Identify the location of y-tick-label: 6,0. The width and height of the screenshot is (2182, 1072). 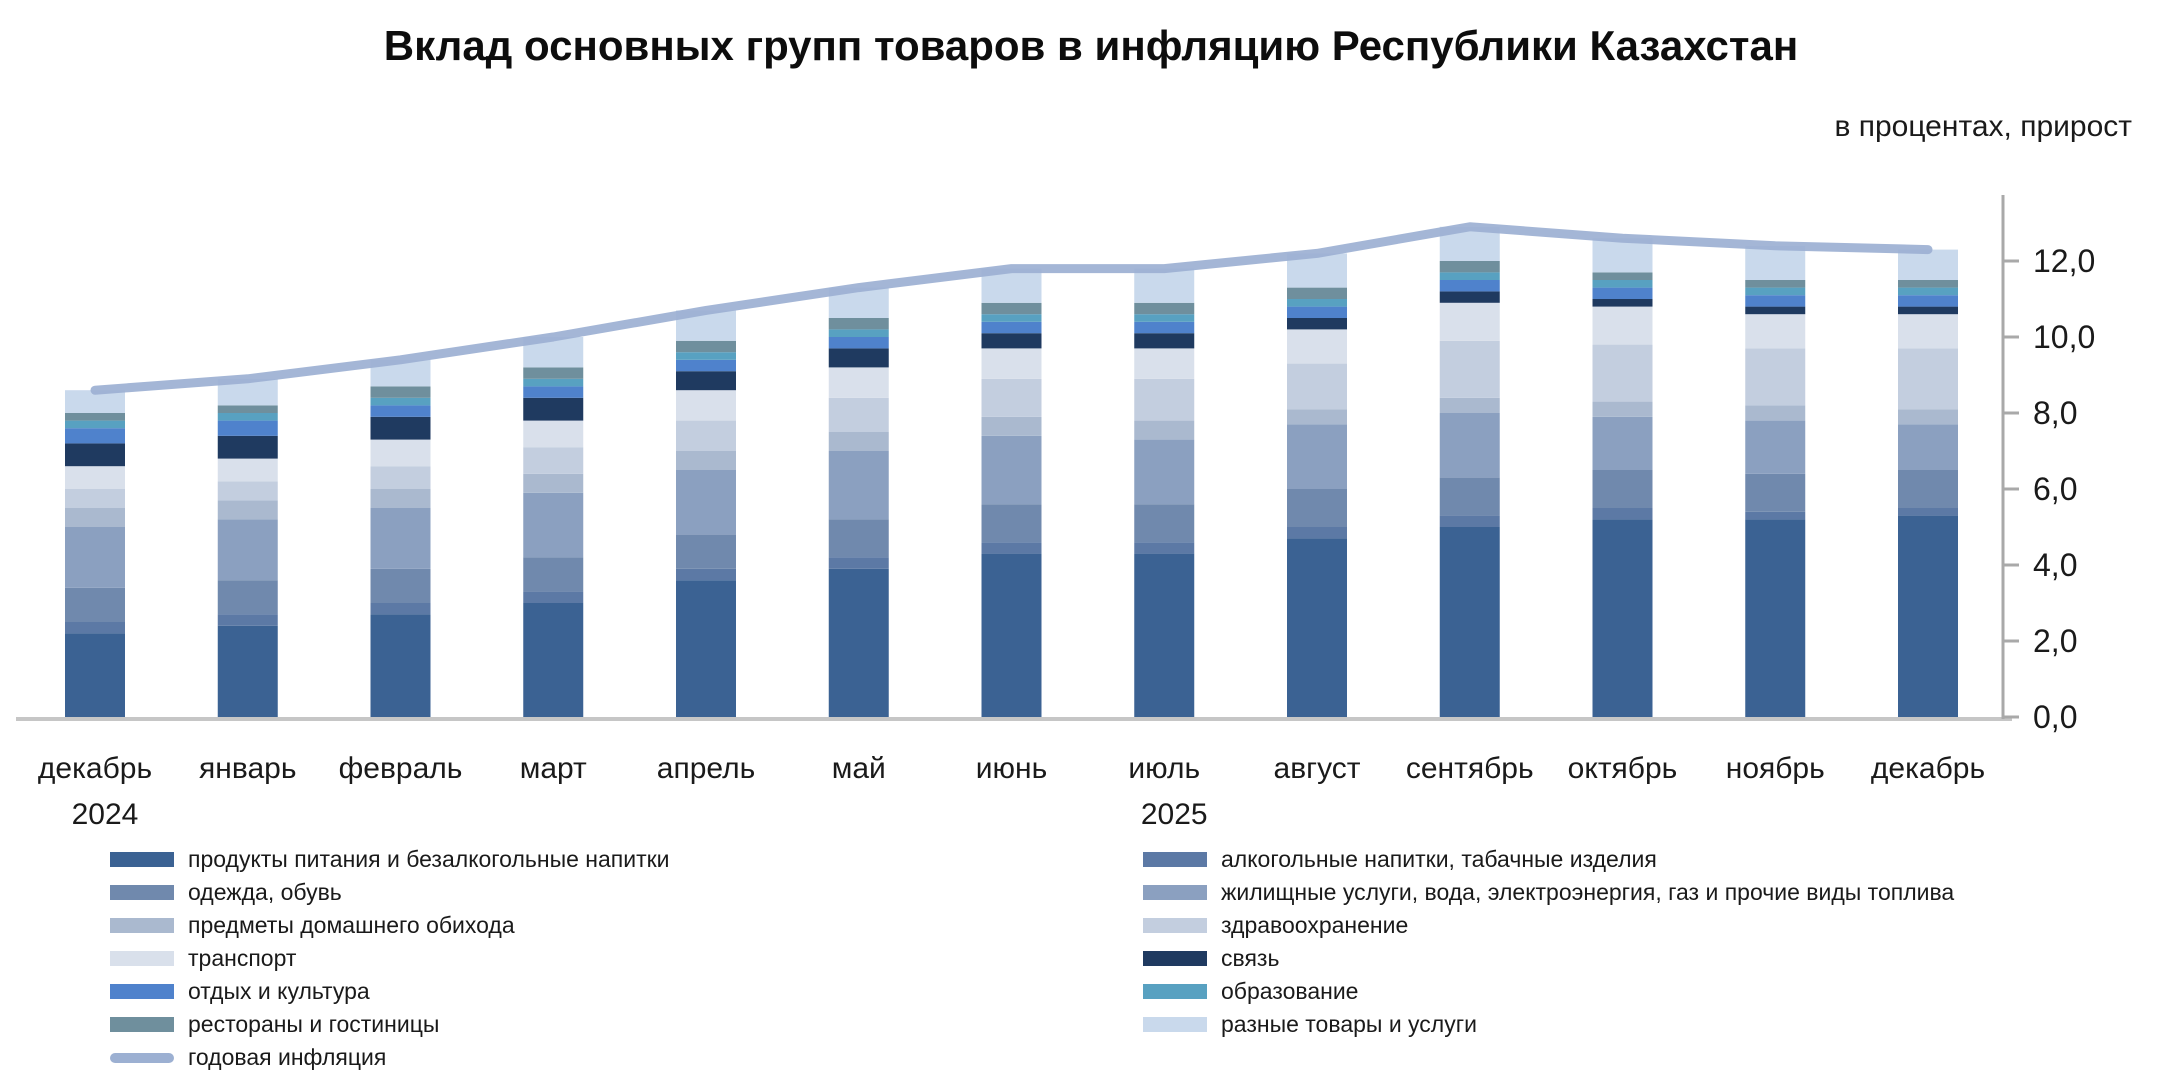
(2055, 489).